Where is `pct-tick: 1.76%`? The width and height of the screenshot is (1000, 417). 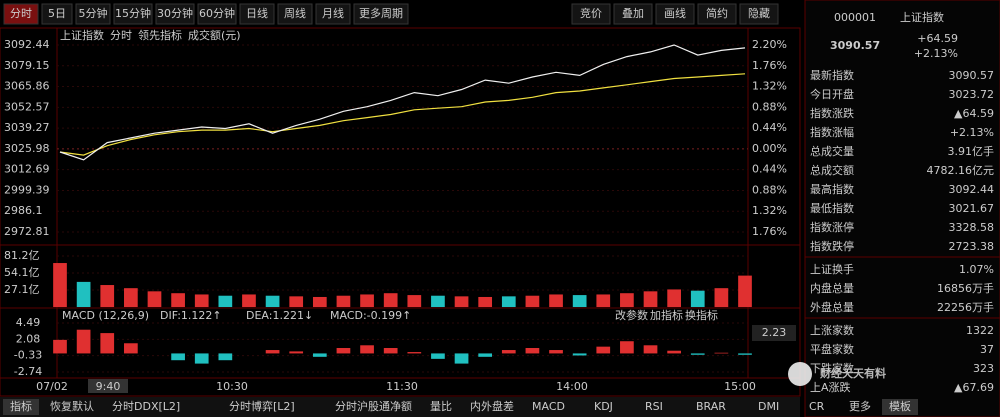
pct-tick: 1.76% is located at coordinates (769, 65).